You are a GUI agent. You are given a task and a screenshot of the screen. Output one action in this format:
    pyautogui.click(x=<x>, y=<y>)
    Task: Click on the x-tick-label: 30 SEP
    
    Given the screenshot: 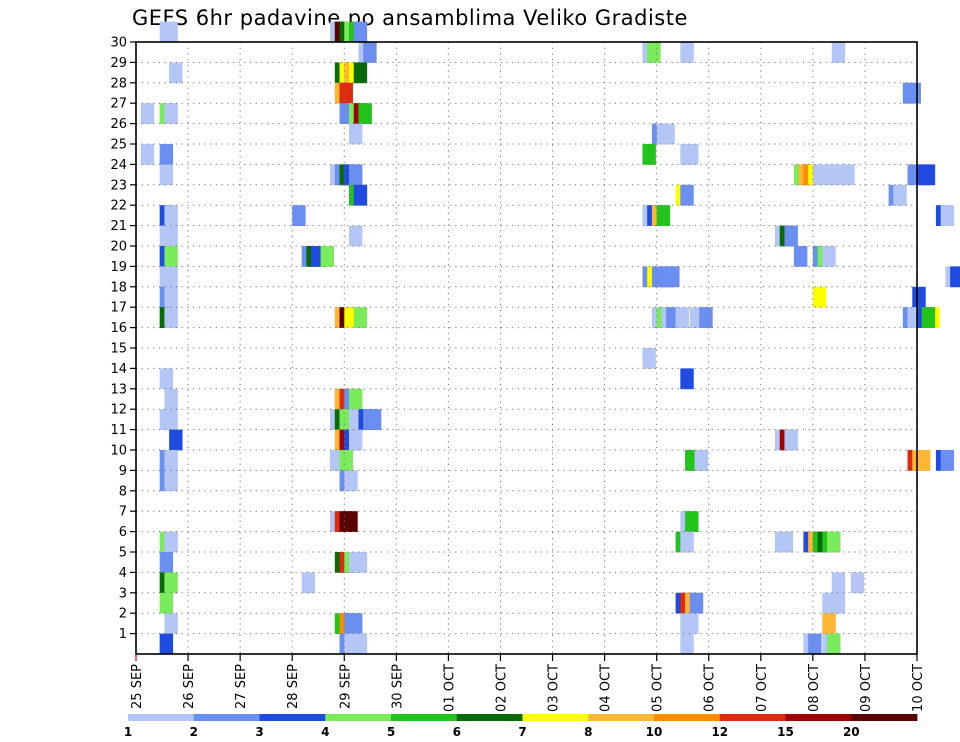 What is the action you would take?
    pyautogui.click(x=397, y=686)
    